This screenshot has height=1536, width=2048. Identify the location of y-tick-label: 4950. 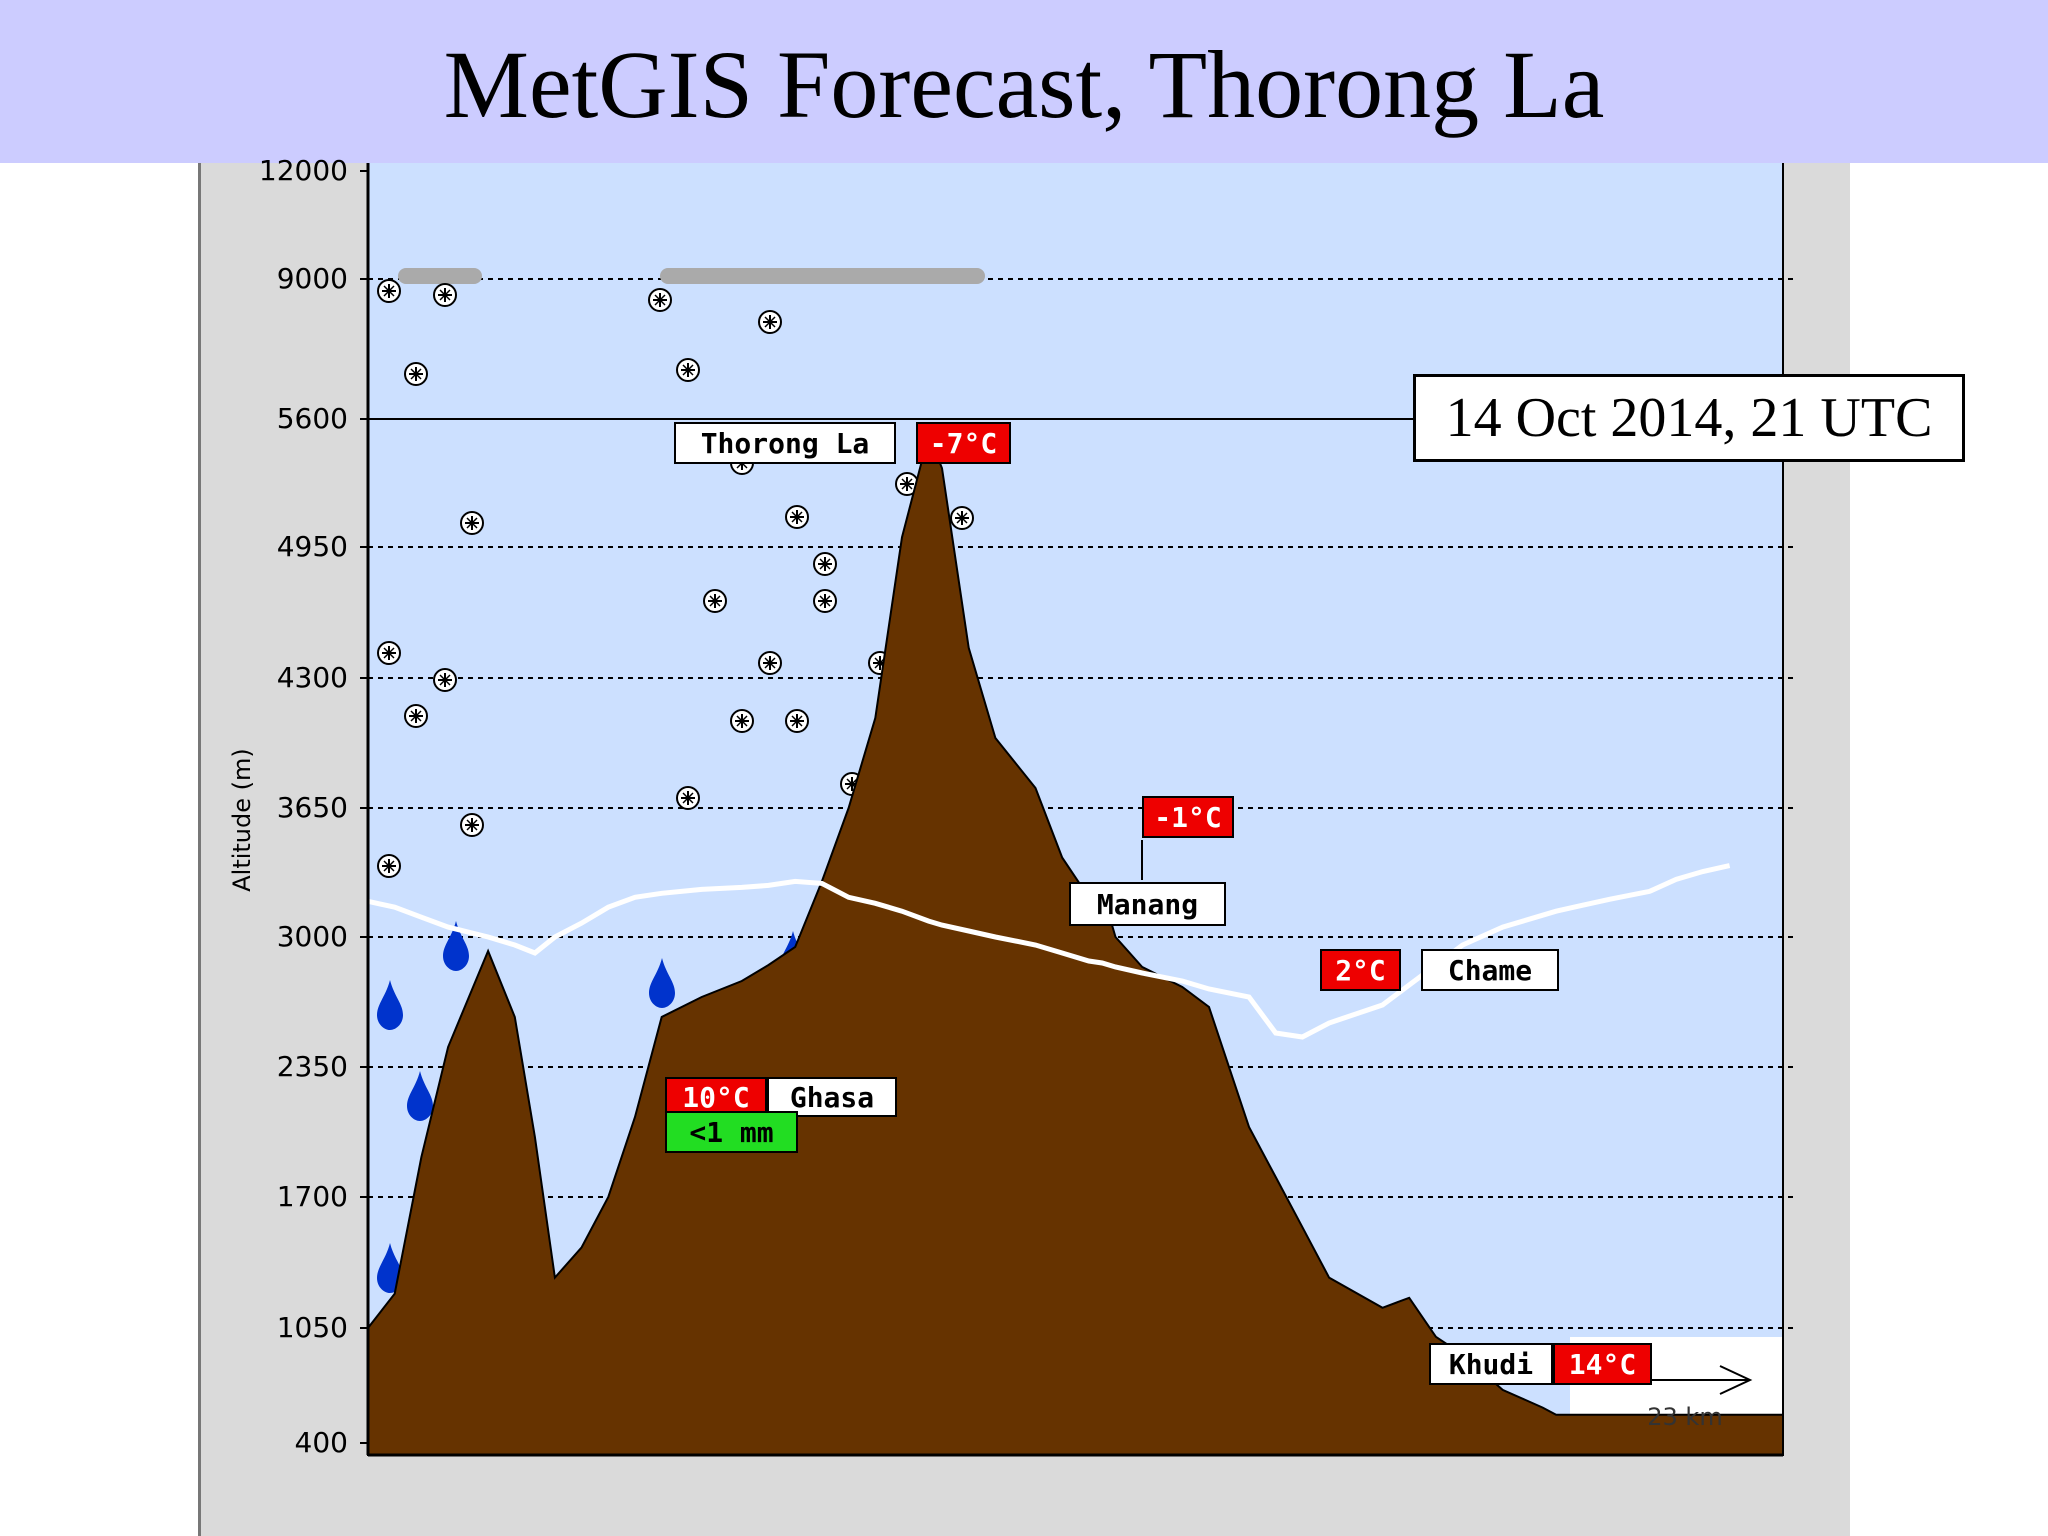
(312, 546).